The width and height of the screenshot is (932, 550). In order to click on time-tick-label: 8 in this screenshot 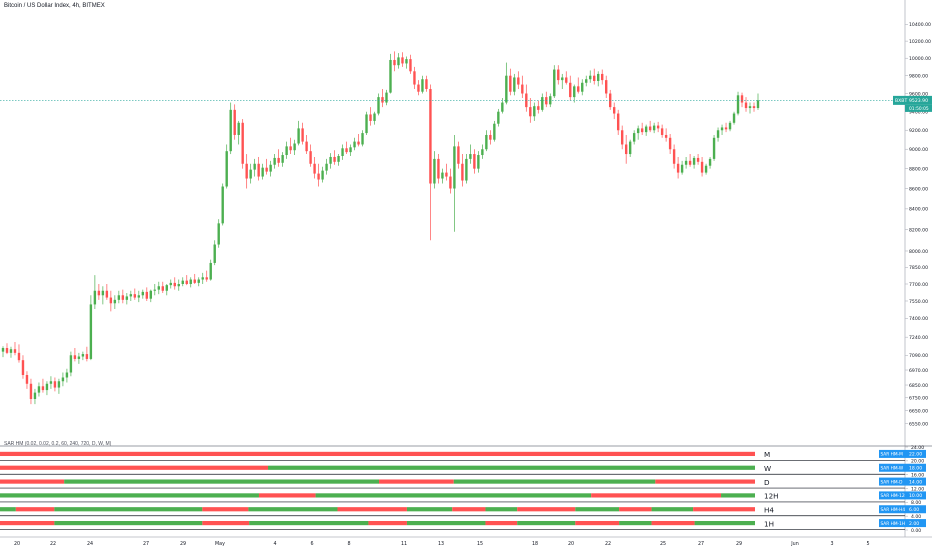, I will do `click(348, 544)`.